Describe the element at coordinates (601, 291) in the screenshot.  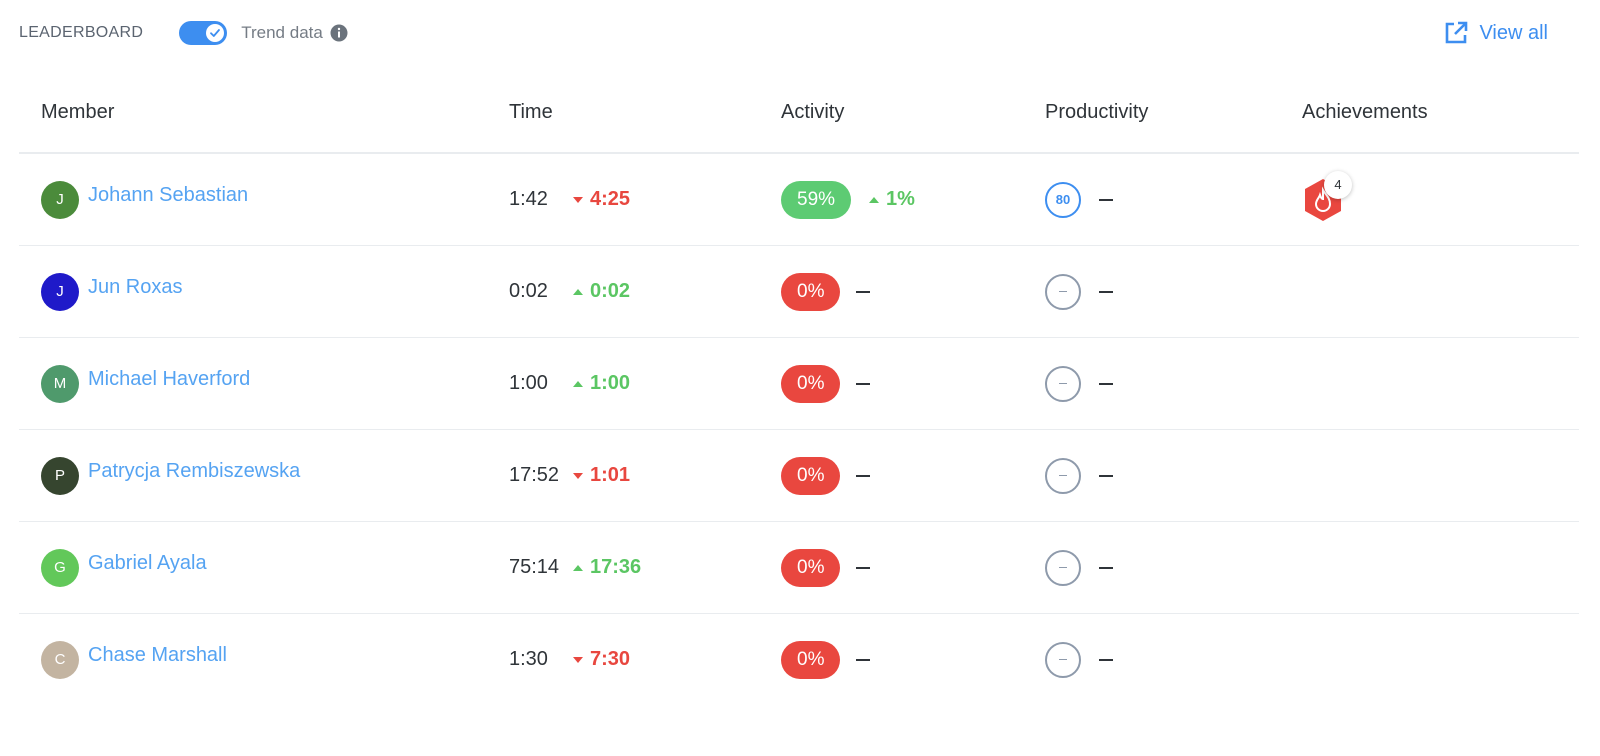
I see `time-trend: 0:02` at that location.